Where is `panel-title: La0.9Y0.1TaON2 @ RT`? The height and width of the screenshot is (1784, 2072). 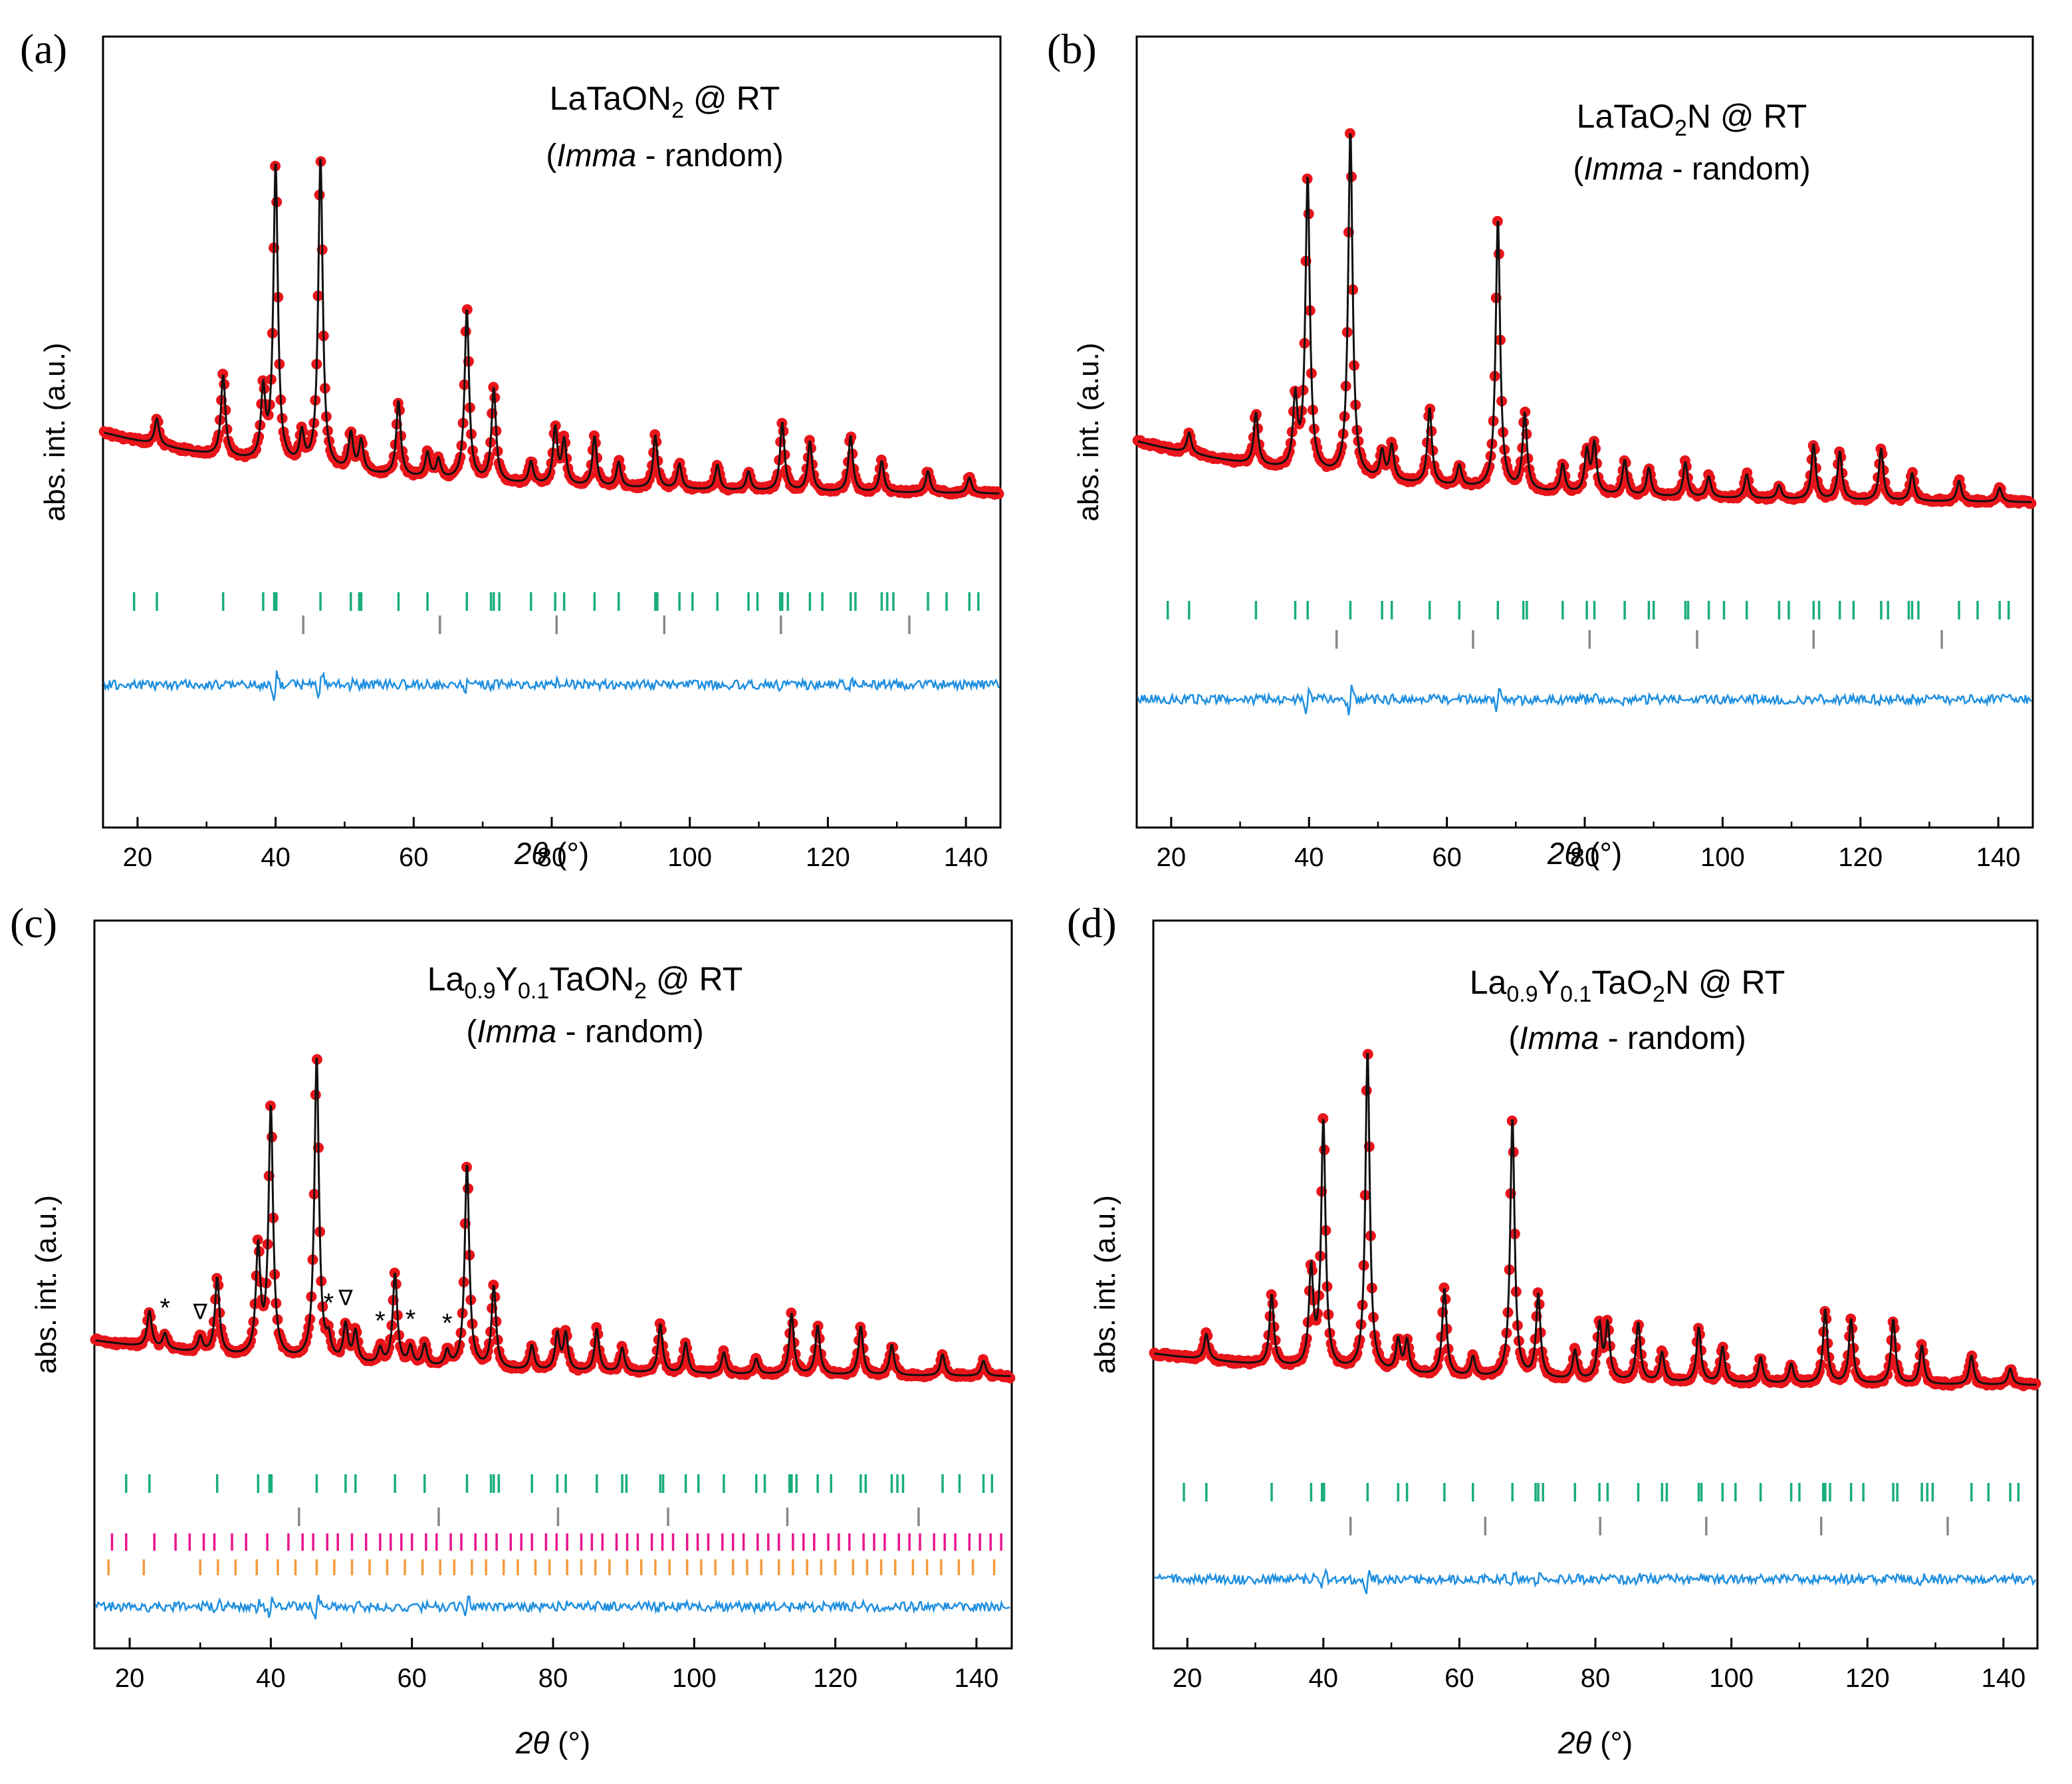
panel-title: La0.9Y0.1TaON2 @ RT is located at coordinates (585, 982).